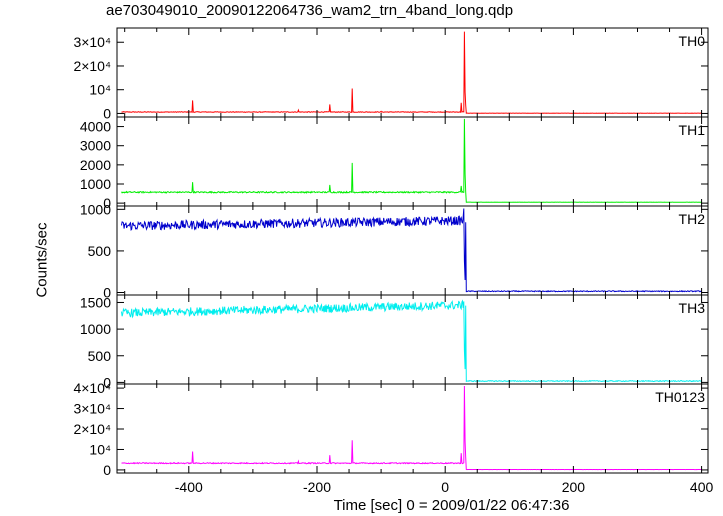  I want to click on y-tick-label-th1: 1000, so click(95, 184).